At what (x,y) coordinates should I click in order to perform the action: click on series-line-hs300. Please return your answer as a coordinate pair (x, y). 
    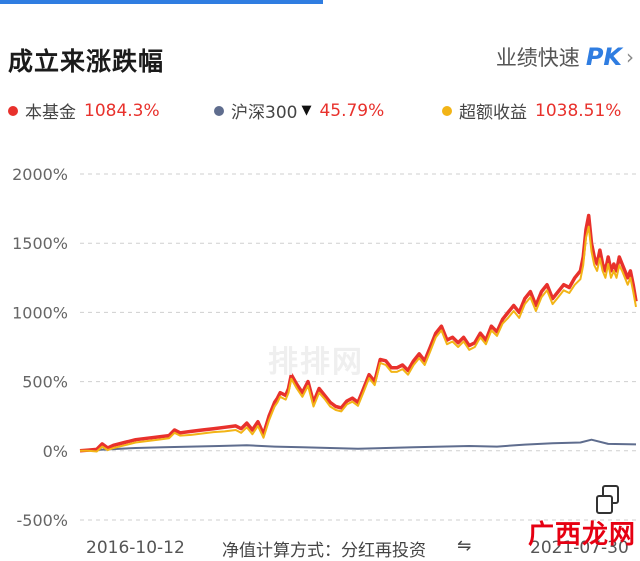
    Looking at the image, I should click on (358, 445).